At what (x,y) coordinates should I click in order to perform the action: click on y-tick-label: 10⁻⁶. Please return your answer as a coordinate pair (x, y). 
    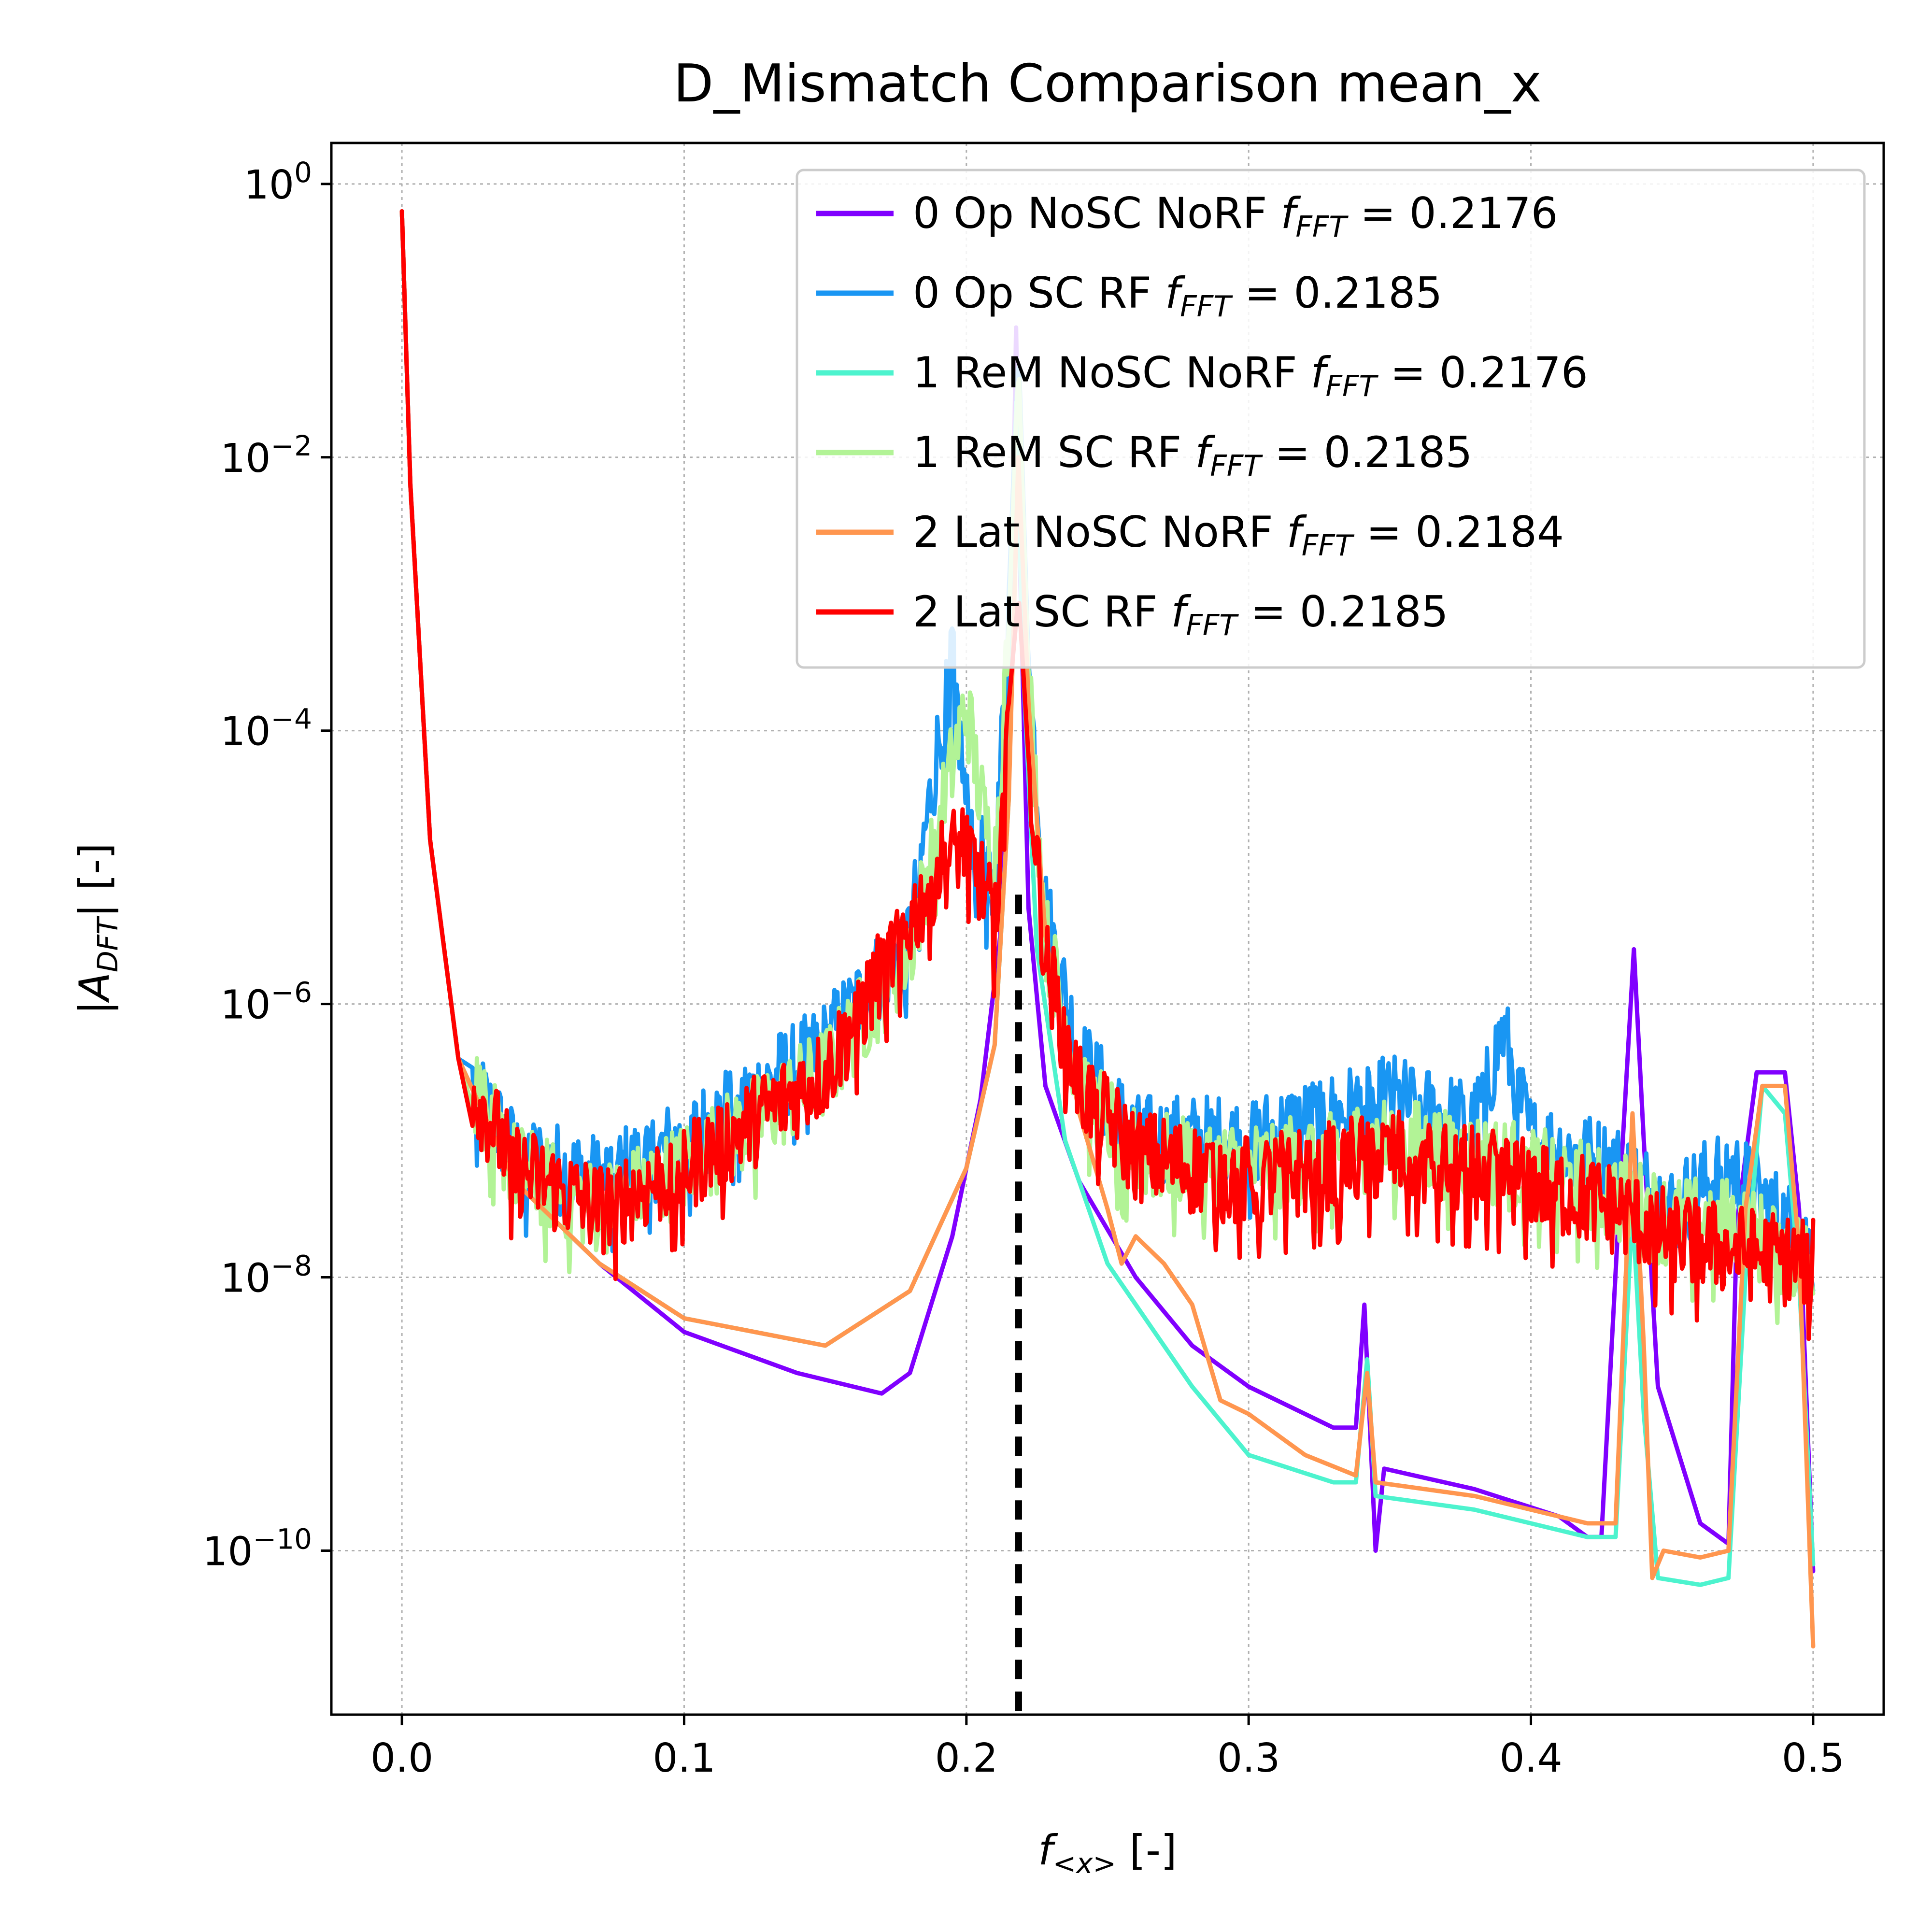
    Looking at the image, I should click on (266, 1002).